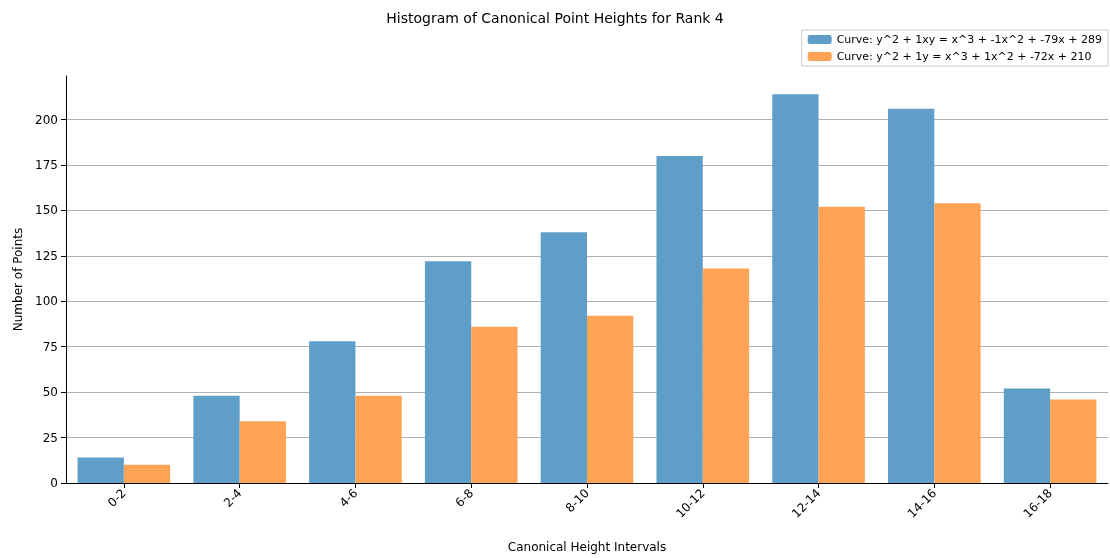  I want to click on x-axis-title: Canonical Height Intervals, so click(587, 547).